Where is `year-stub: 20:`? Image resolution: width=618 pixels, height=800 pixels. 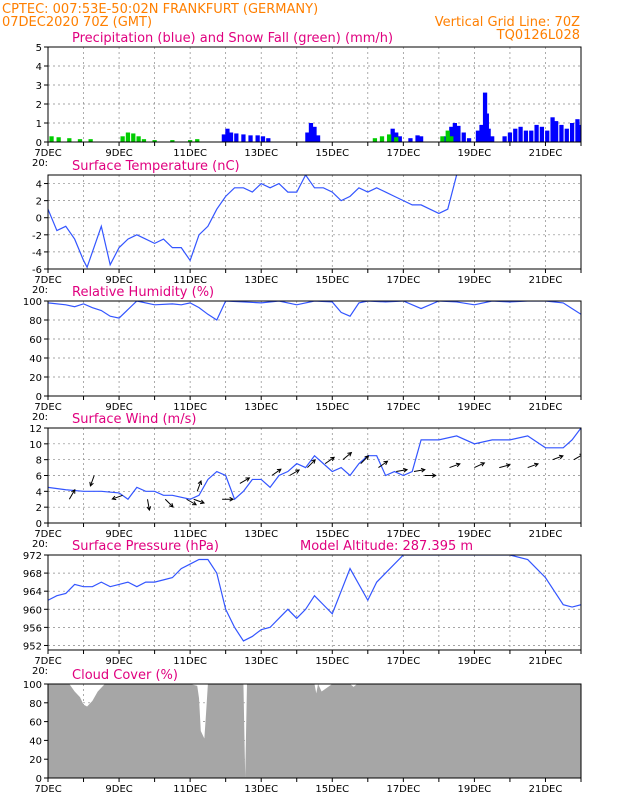 year-stub: 20: is located at coordinates (40, 544).